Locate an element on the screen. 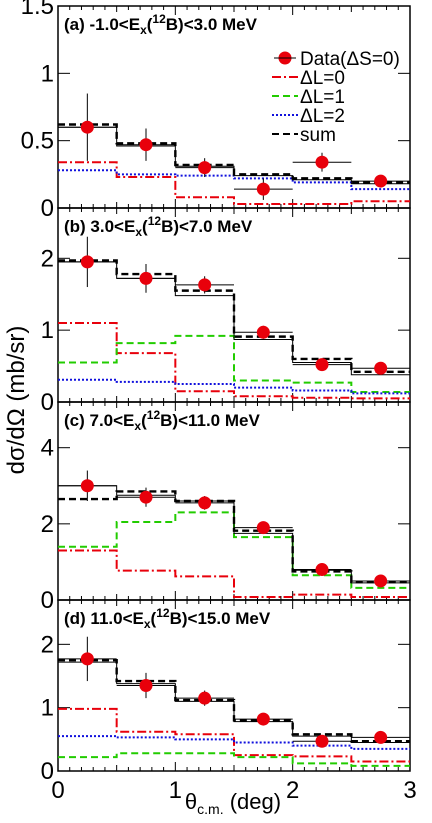 This screenshot has width=432, height=823. panel-label-text: B)<3.0 MeV is located at coordinates (212, 24).